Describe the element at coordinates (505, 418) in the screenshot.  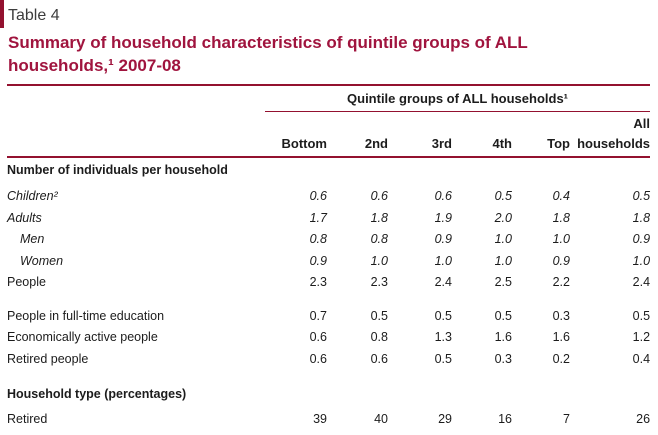
I see `cell-value: 16` at that location.